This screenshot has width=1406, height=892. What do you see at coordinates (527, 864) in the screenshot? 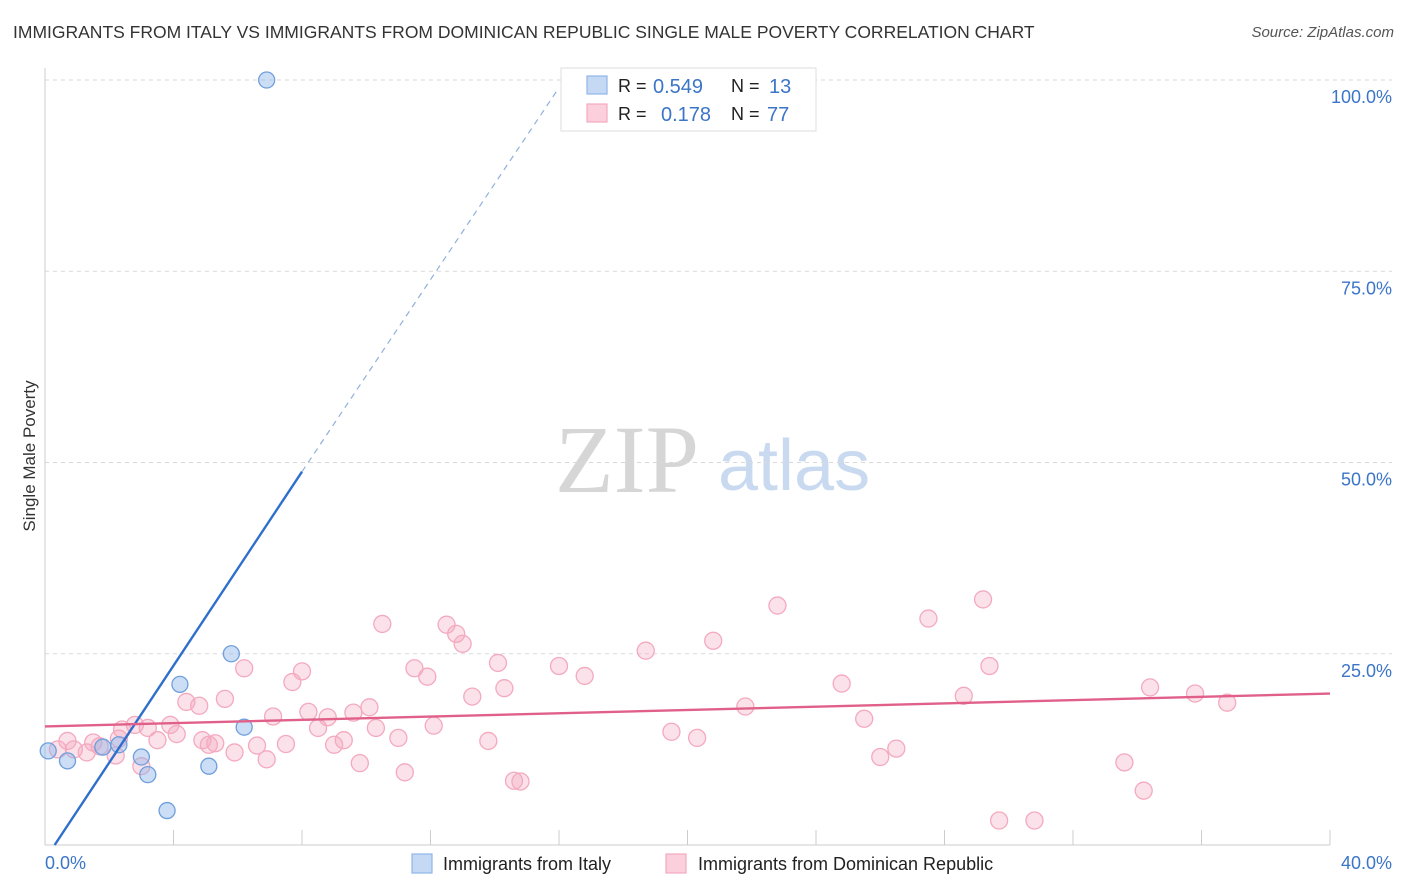
I see `legend-label-italy: Immigrants from Italy` at bounding box center [527, 864].